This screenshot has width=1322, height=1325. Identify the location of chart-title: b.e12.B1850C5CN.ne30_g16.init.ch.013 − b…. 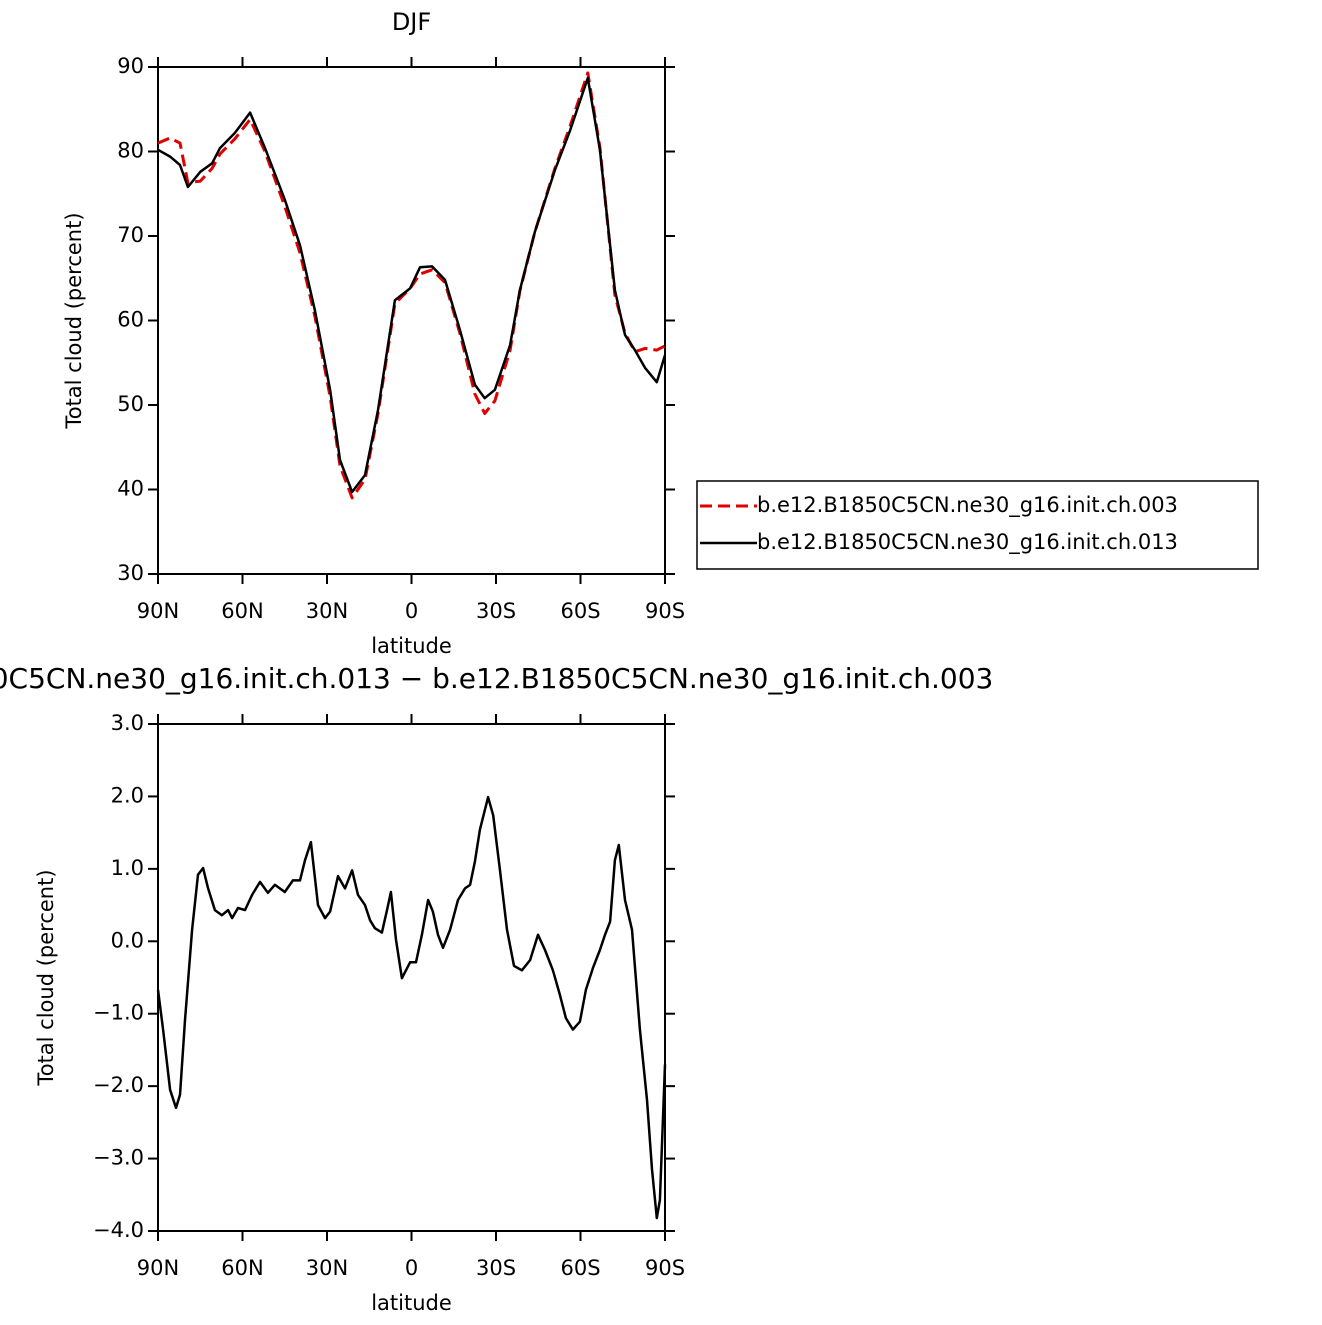
(496, 678).